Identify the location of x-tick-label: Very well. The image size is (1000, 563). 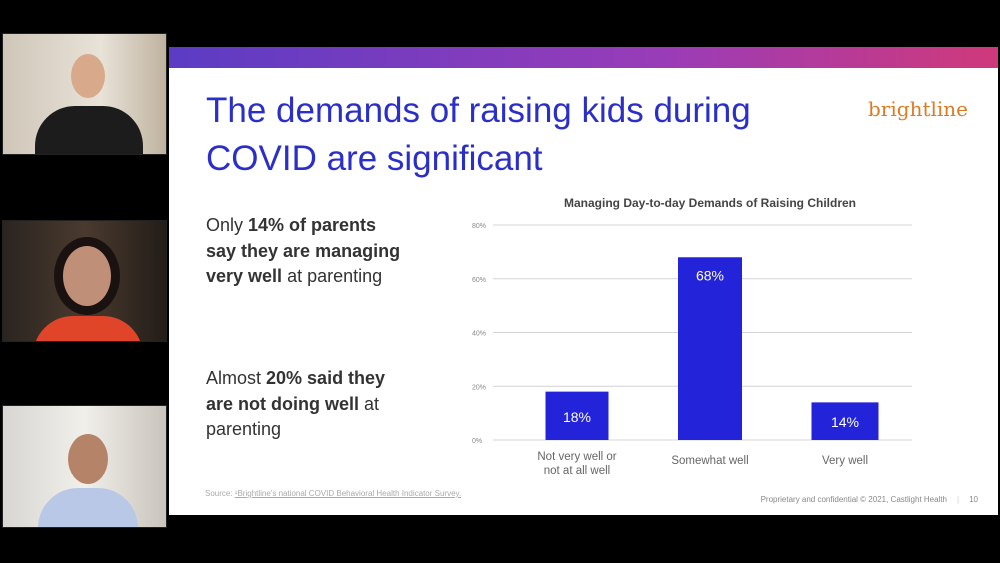
(845, 461).